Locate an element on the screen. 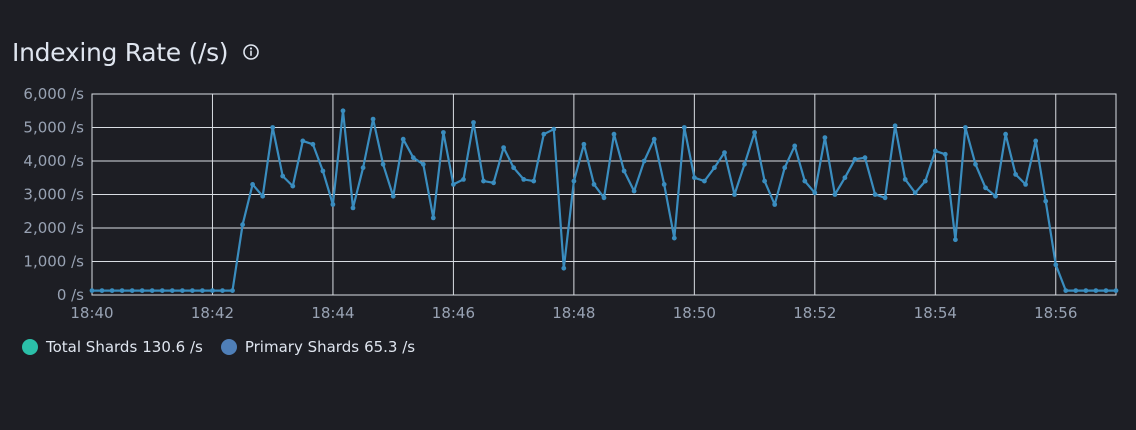 The width and height of the screenshot is (1136, 430). x-tick-label: 18:56 is located at coordinates (1055, 313).